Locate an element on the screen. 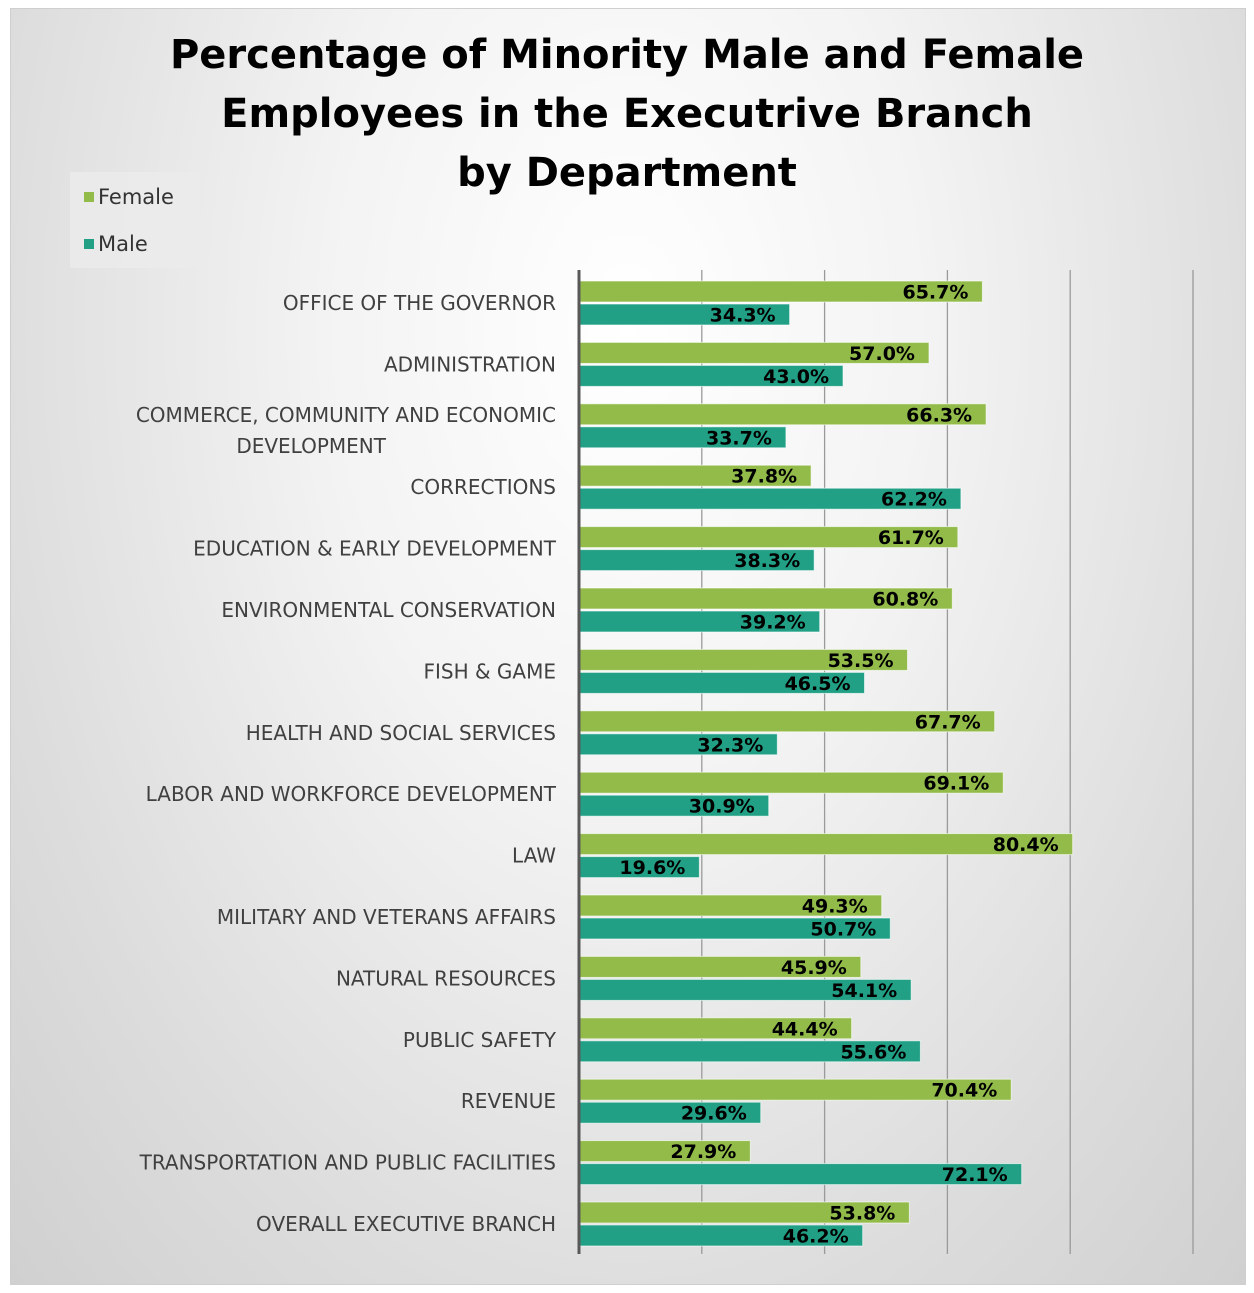  data-label: 44.4% is located at coordinates (805, 1029).